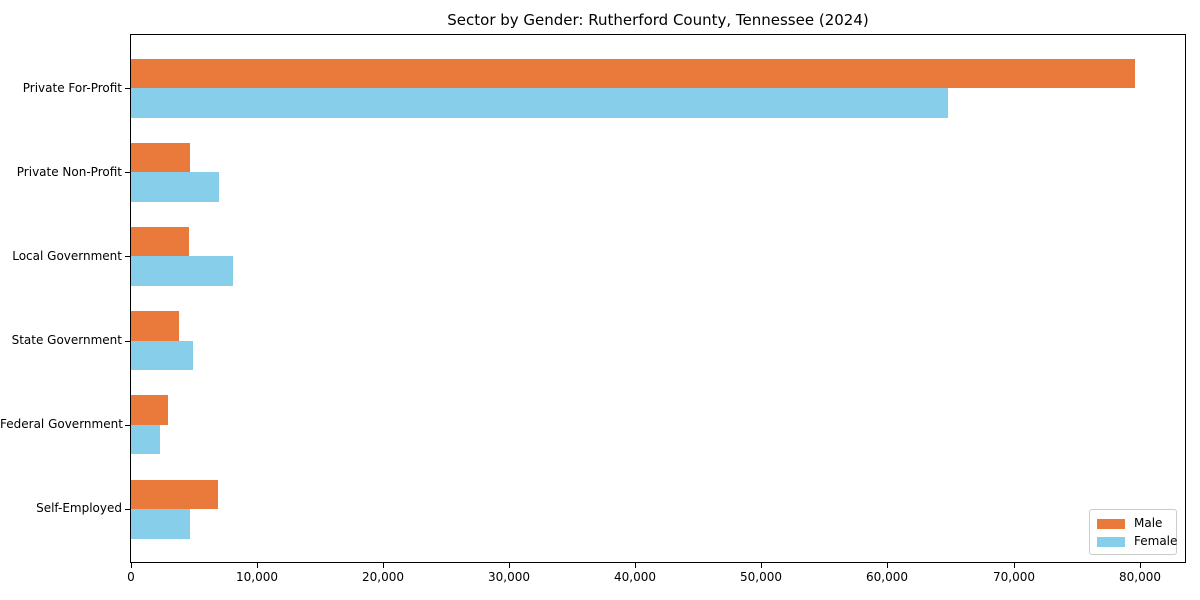  I want to click on y-tick-label: Federal Government, so click(61, 424).